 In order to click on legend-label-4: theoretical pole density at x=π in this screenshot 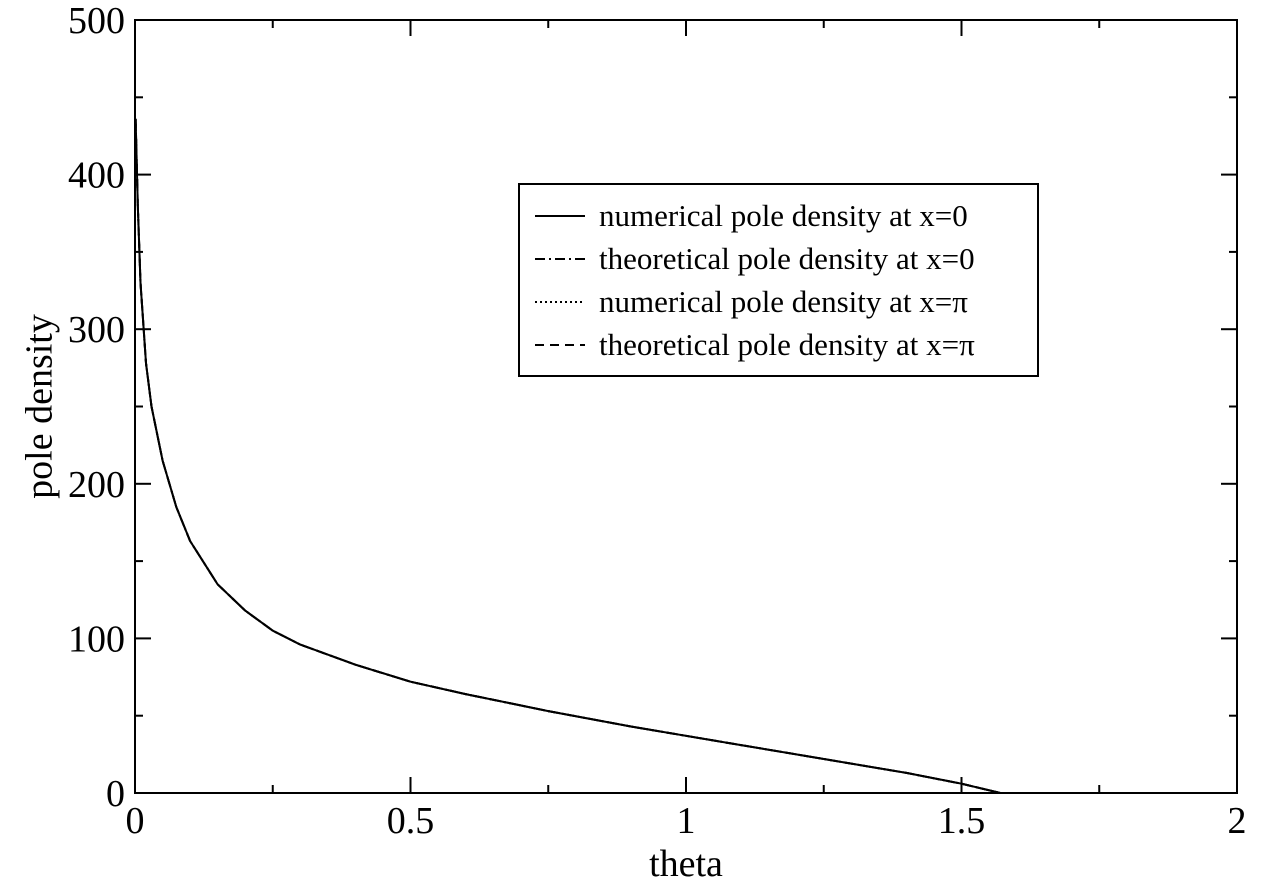, I will do `click(787, 344)`.